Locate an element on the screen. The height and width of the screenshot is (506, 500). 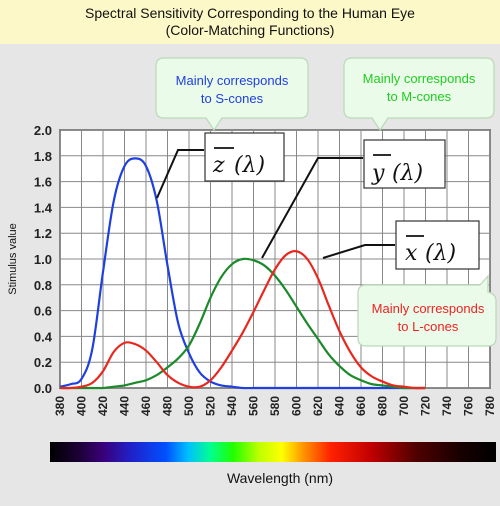
x-tick-label: 540 is located at coordinates (232, 406).